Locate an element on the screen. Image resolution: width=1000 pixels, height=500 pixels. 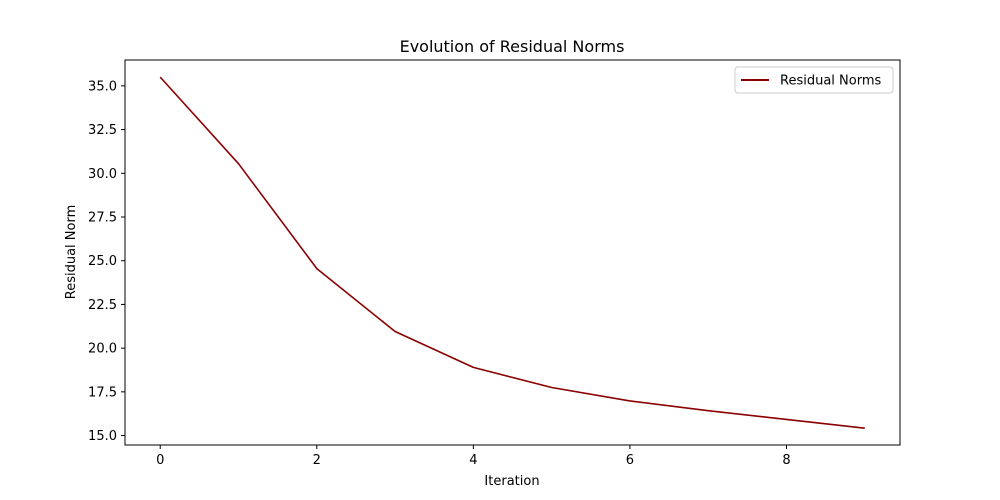
y-tick-label: 20.0 is located at coordinates (102, 349).